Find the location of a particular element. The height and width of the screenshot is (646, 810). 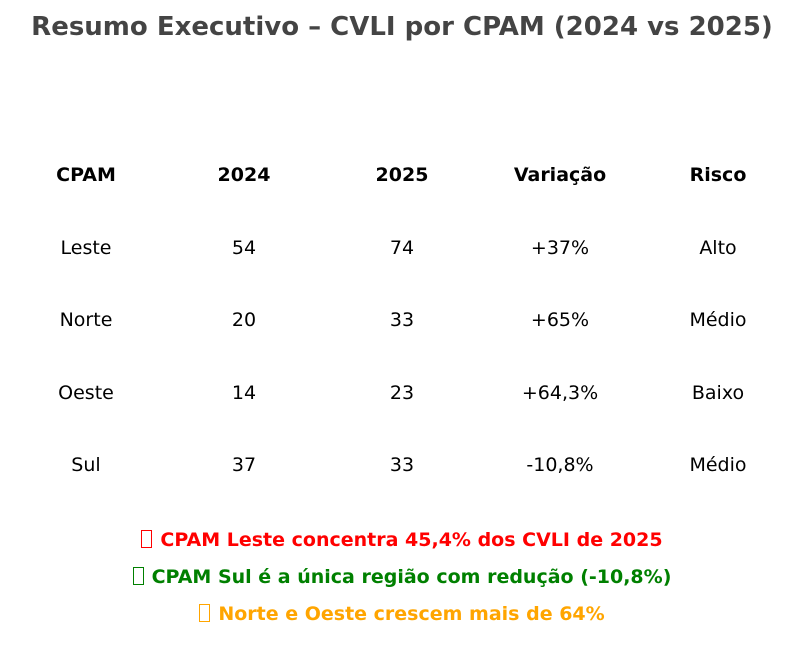

column-header-cpam: CPAM is located at coordinates (86, 175).